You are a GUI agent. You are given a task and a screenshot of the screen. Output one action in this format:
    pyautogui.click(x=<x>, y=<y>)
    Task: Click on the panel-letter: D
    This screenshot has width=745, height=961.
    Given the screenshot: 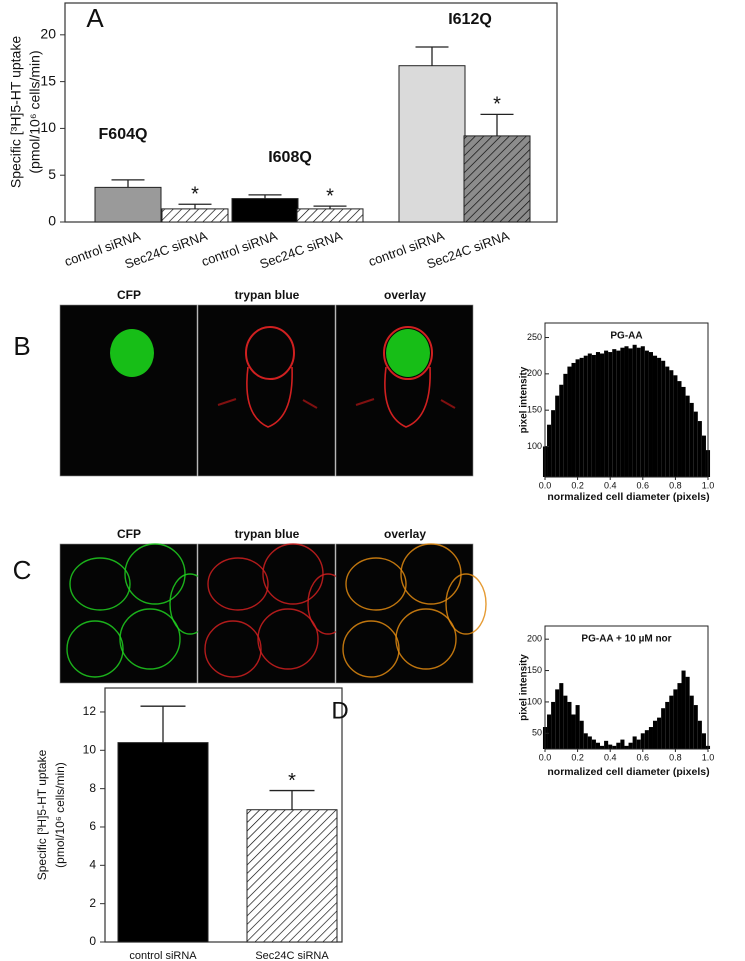 What is the action you would take?
    pyautogui.click(x=339, y=710)
    